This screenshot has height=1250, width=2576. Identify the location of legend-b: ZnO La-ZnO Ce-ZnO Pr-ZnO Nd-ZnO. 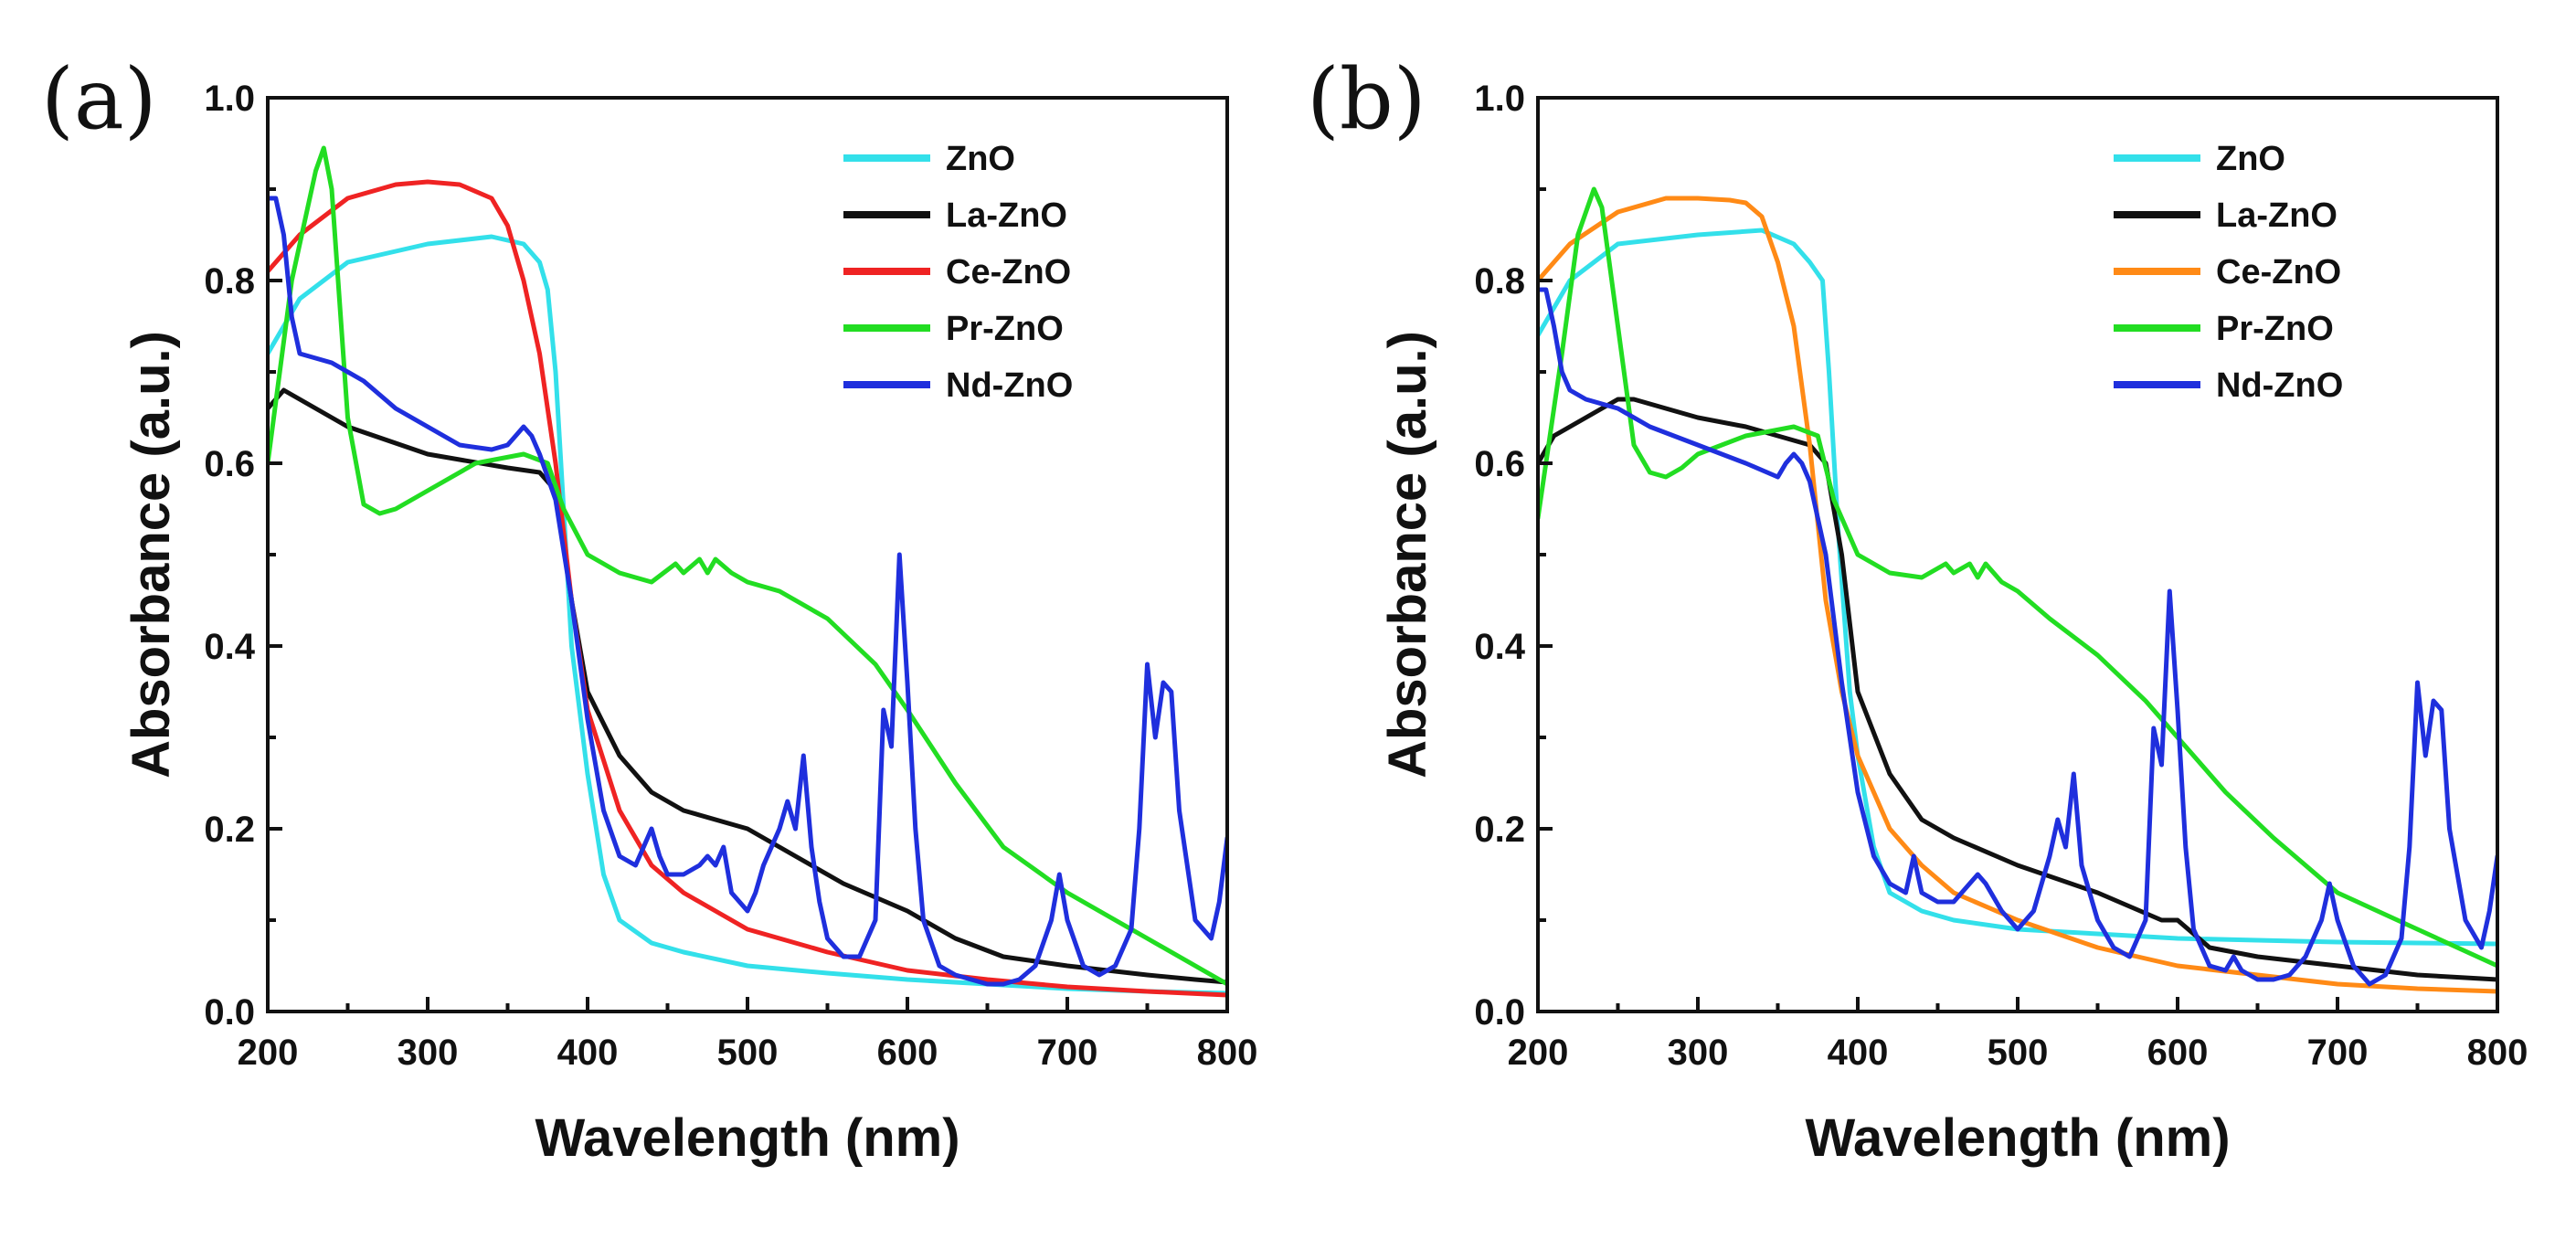
(2228, 272).